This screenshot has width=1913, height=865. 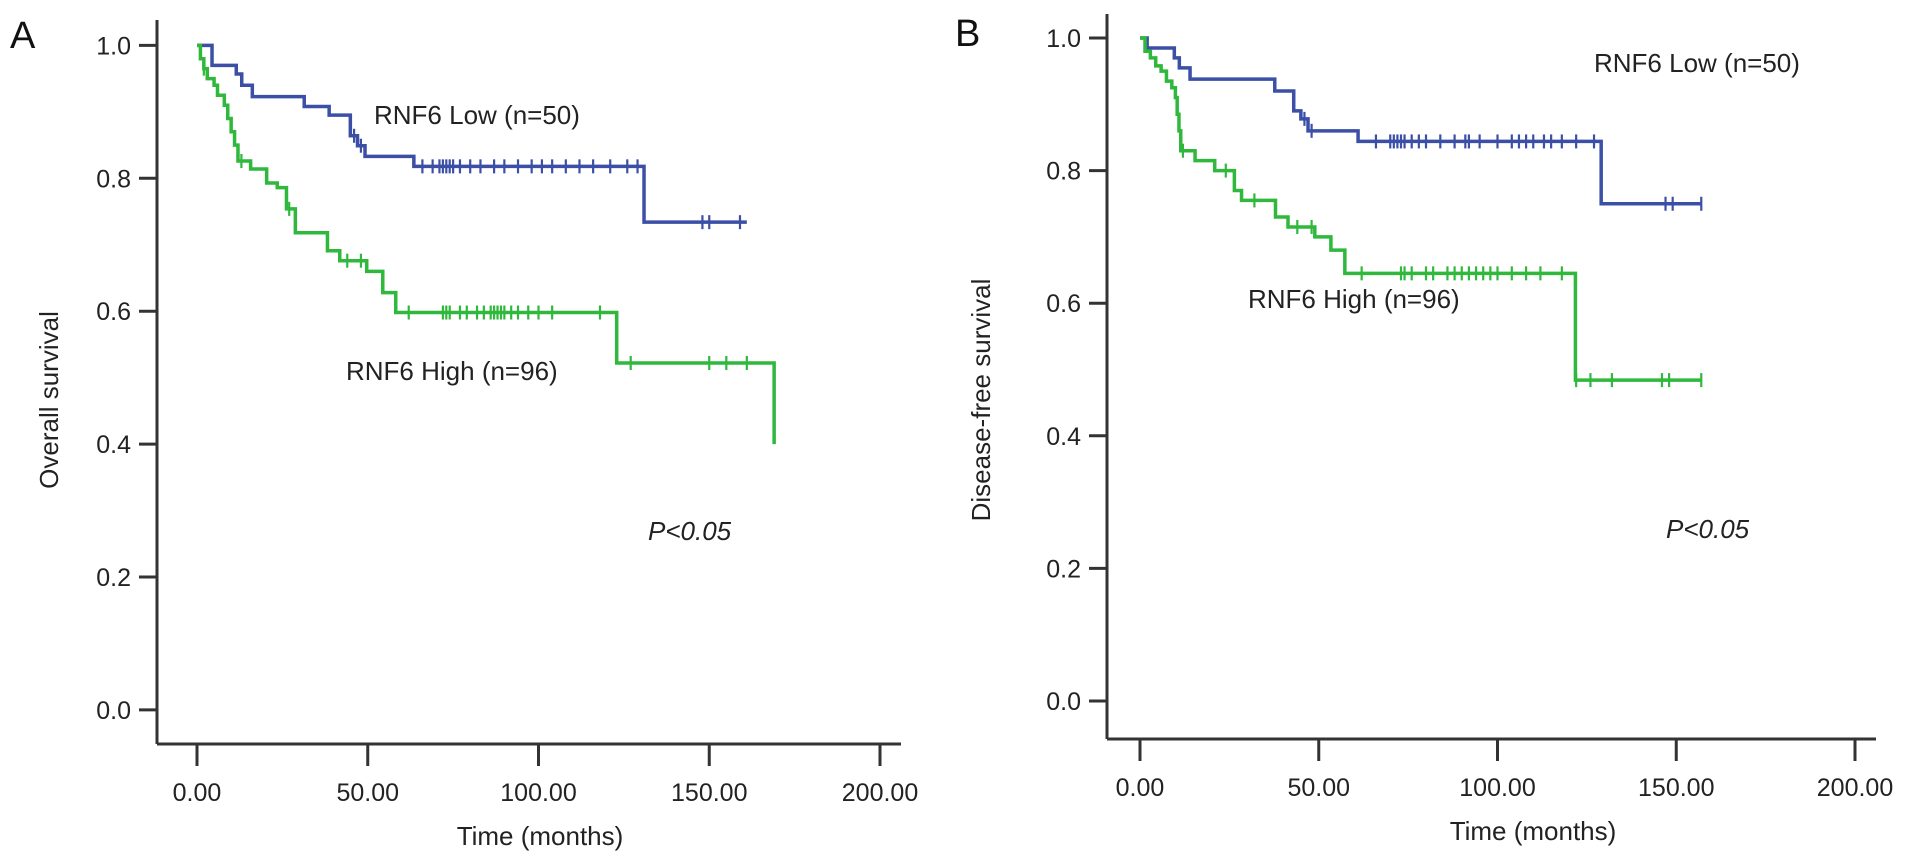 What do you see at coordinates (23, 36) in the screenshot?
I see `panel-label-a: A` at bounding box center [23, 36].